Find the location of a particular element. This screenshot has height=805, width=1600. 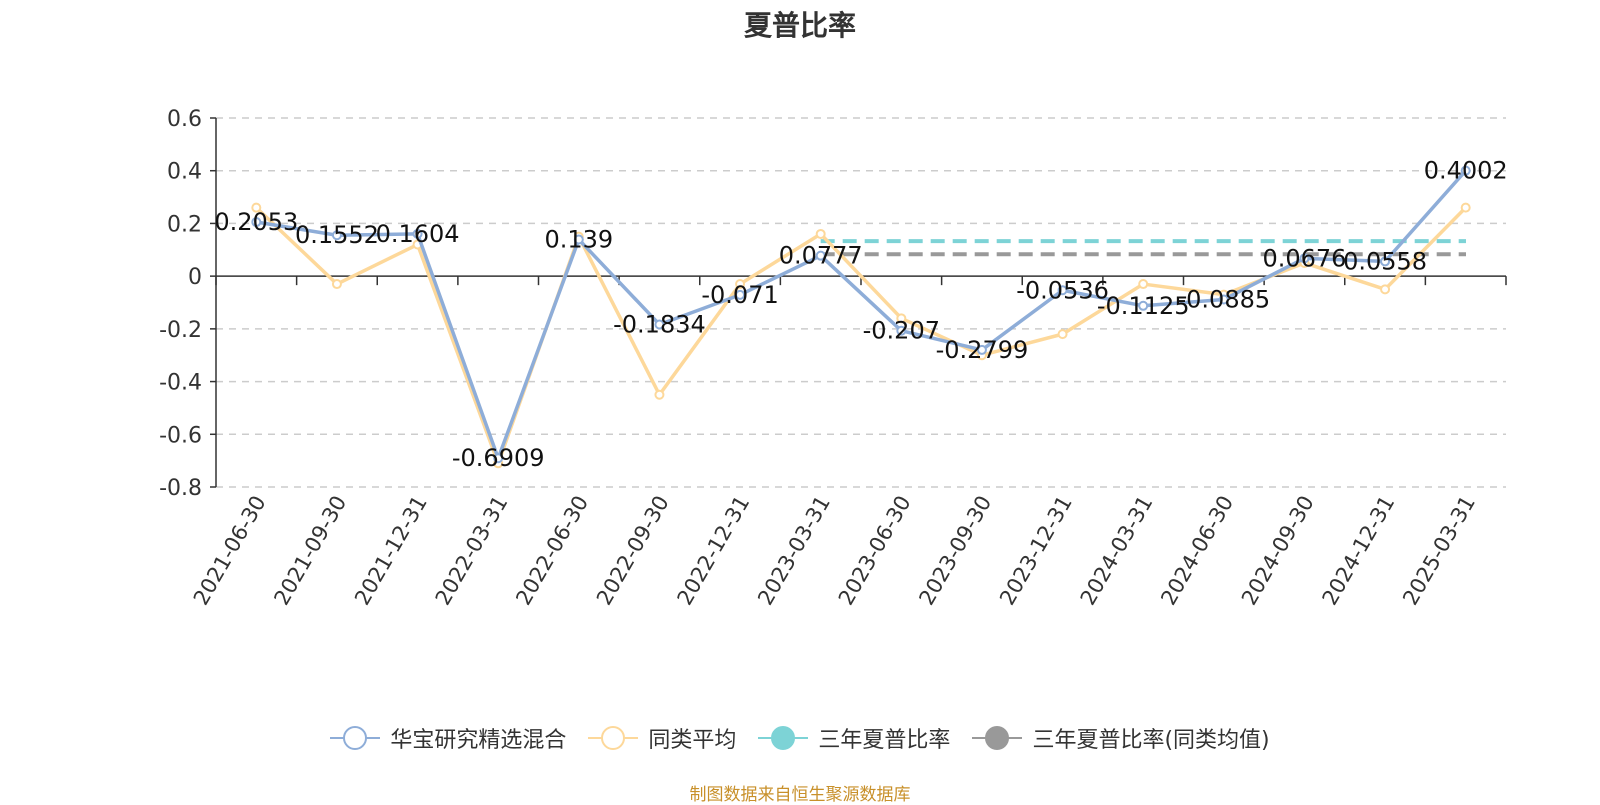

x-tick-label: 2024-03-31 is located at coordinates (1117, 551).